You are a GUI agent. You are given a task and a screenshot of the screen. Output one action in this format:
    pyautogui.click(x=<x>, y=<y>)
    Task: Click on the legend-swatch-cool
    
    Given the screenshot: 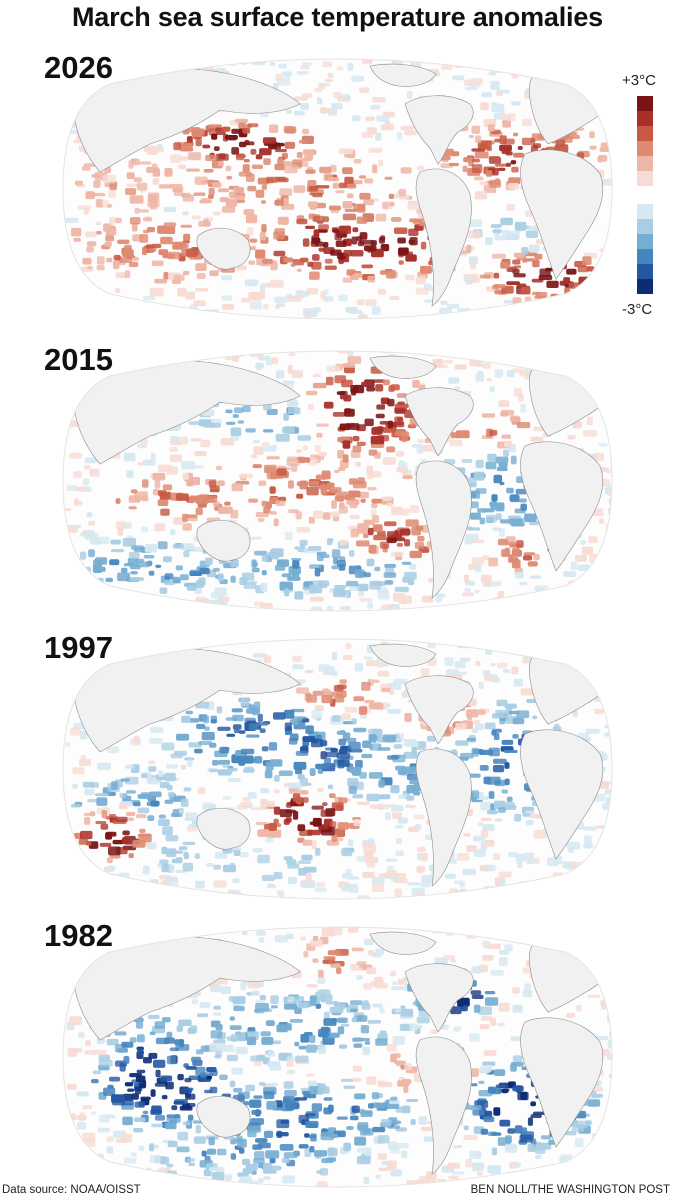 What is the action you would take?
    pyautogui.click(x=645, y=271)
    